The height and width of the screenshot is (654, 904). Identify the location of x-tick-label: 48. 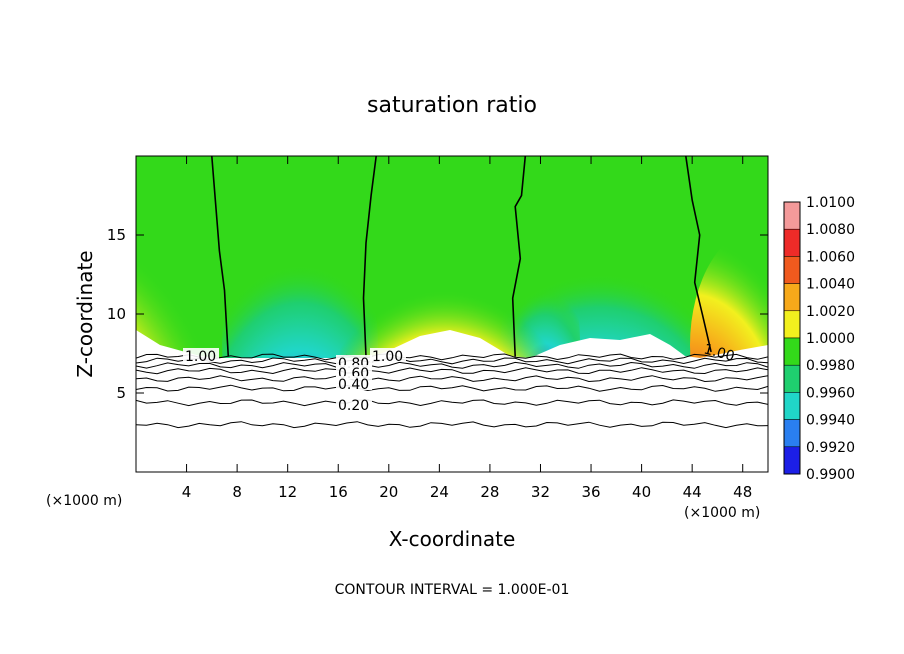
(742, 492).